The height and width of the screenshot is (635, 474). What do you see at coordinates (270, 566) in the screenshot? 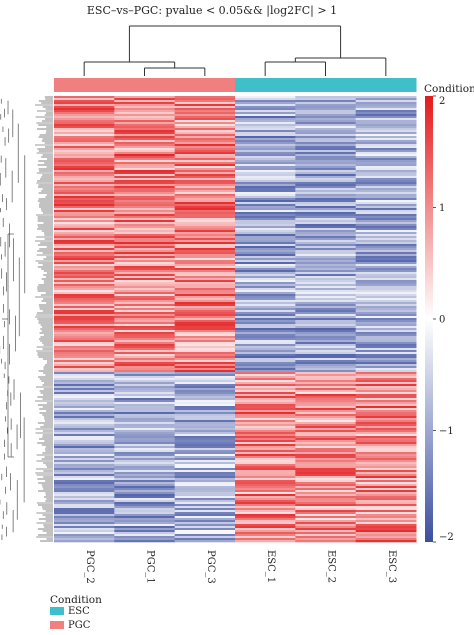
I see `column-label: ESC_1` at bounding box center [270, 566].